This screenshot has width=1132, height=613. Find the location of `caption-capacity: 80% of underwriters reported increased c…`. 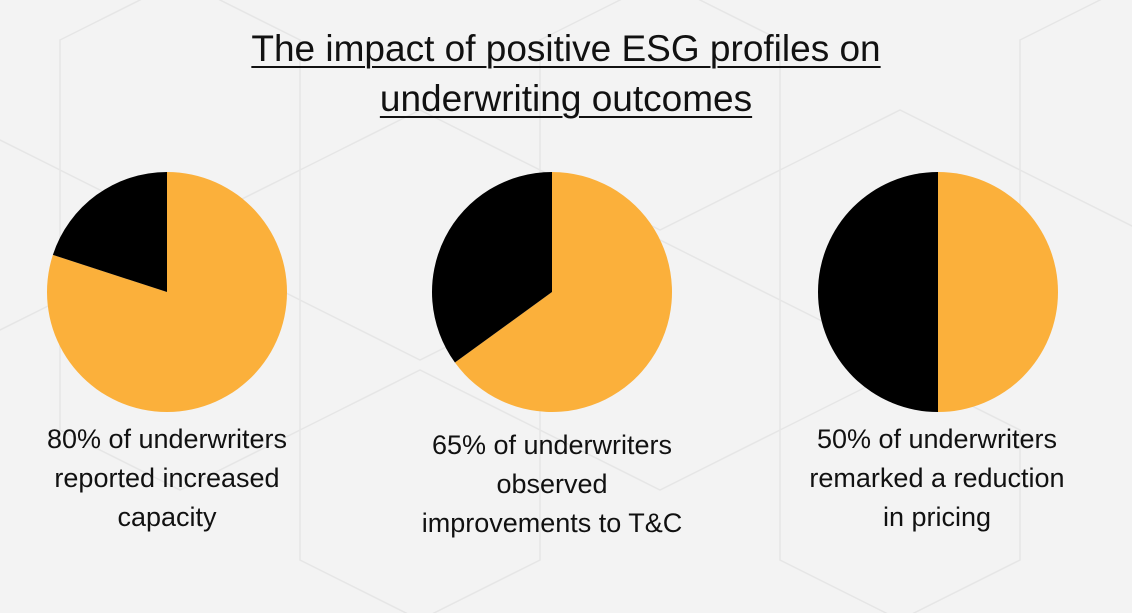

caption-capacity: 80% of underwriters reported increased c… is located at coordinates (178, 478).